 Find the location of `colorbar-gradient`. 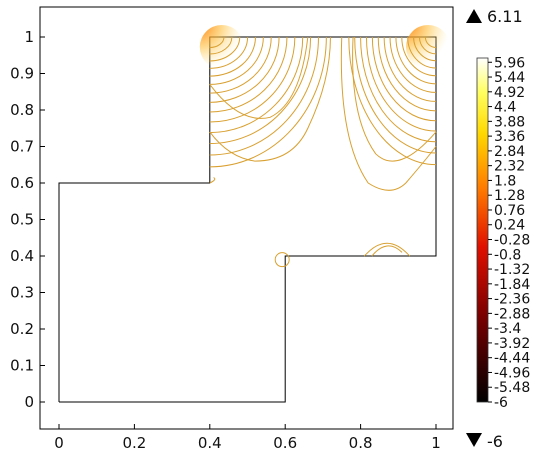

colorbar-gradient is located at coordinates (482, 230).